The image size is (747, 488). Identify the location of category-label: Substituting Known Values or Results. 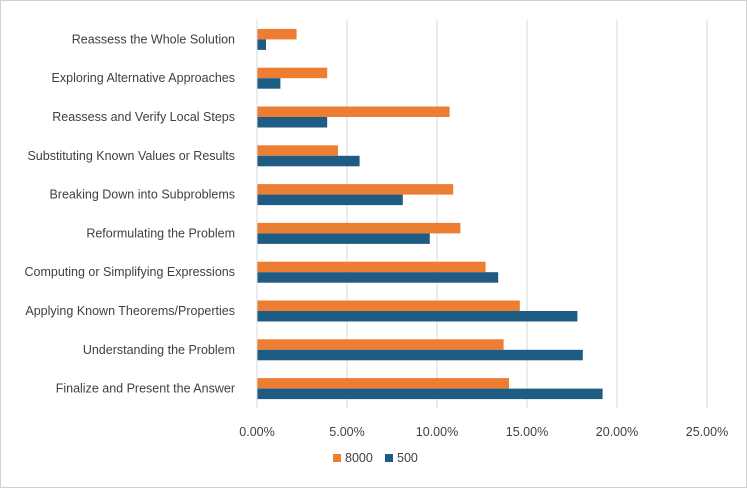
(131, 156).